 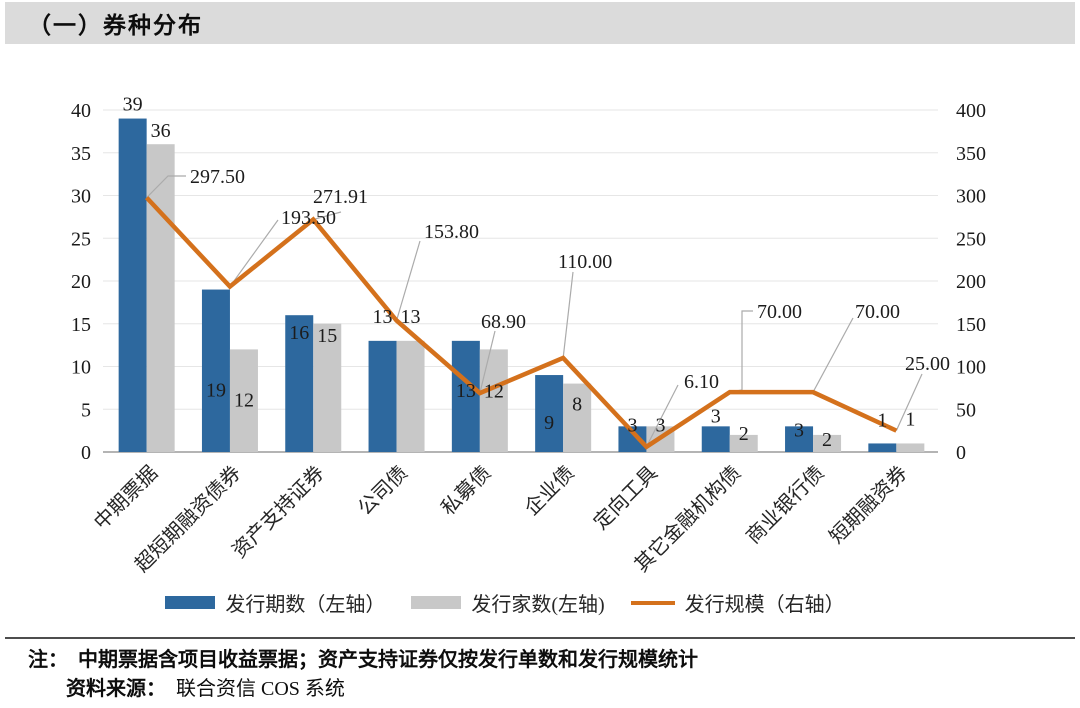 I want to click on category-label: 公司债, so click(x=382, y=490).